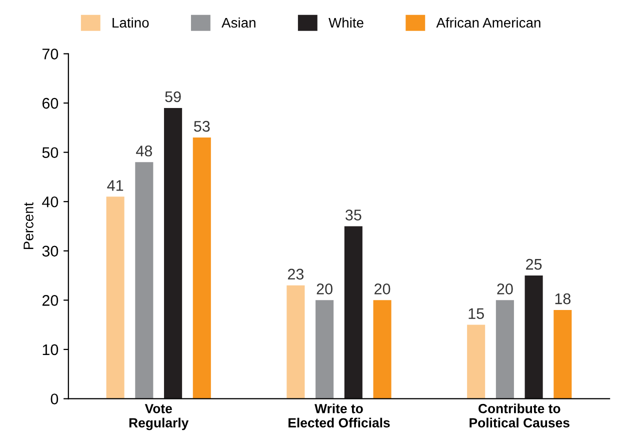  What do you see at coordinates (339, 416) in the screenshot?
I see `x-tick-label: Write to Elected Officials` at bounding box center [339, 416].